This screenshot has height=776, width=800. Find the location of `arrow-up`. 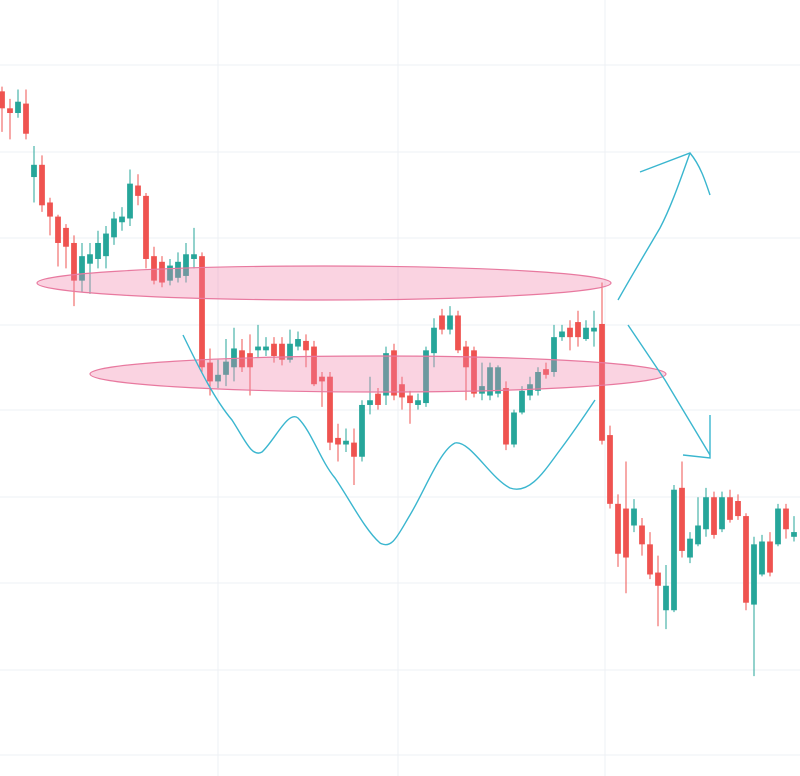

arrow-up is located at coordinates (654, 226).